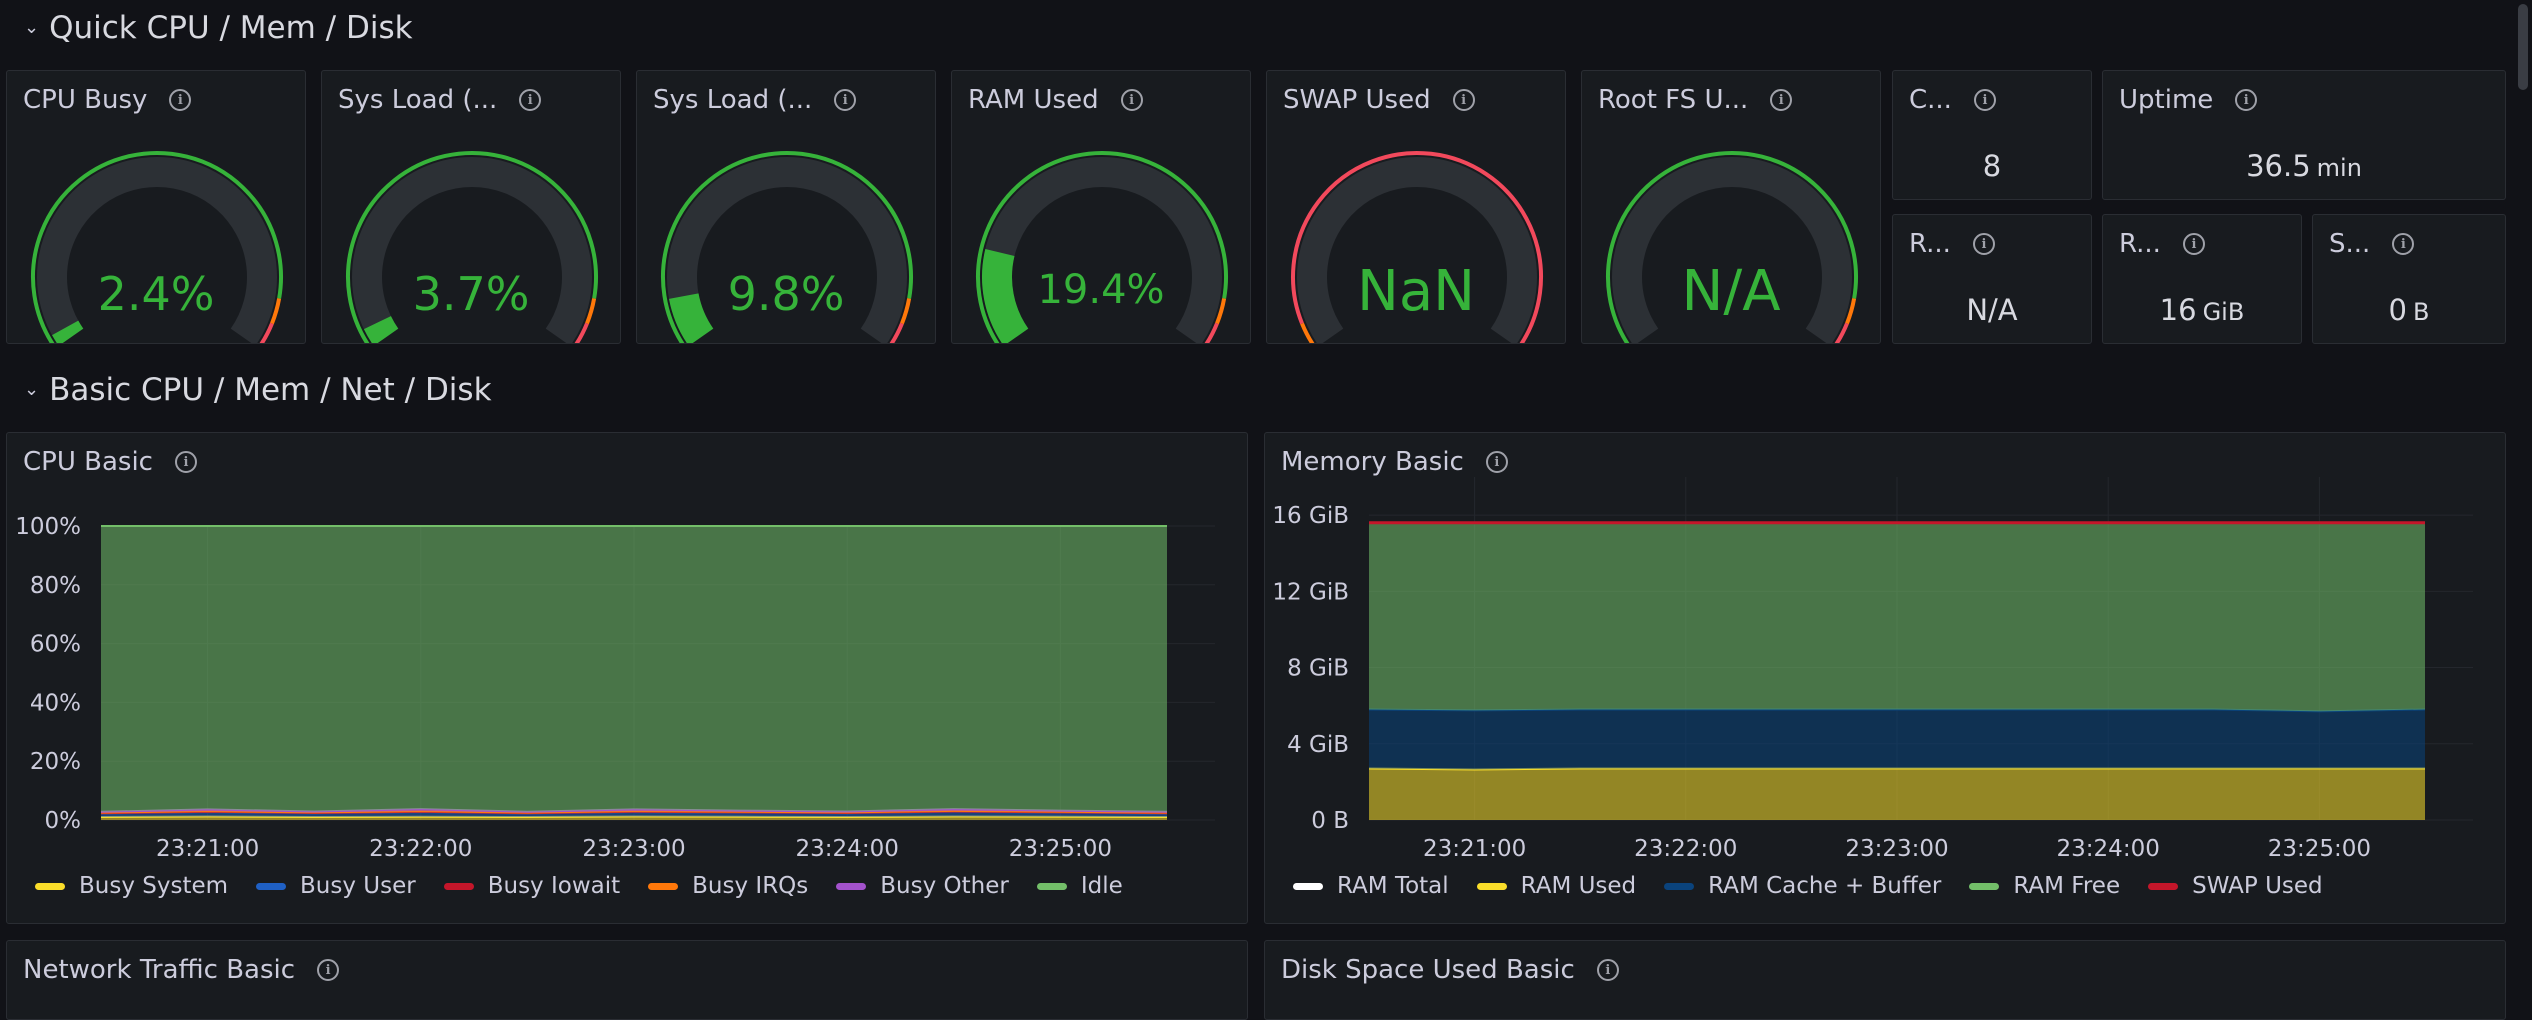 Image resolution: width=2532 pixels, height=1020 pixels. What do you see at coordinates (270, 390) in the screenshot?
I see `row-title: Basic CPU / Mem / Net / Disk` at bounding box center [270, 390].